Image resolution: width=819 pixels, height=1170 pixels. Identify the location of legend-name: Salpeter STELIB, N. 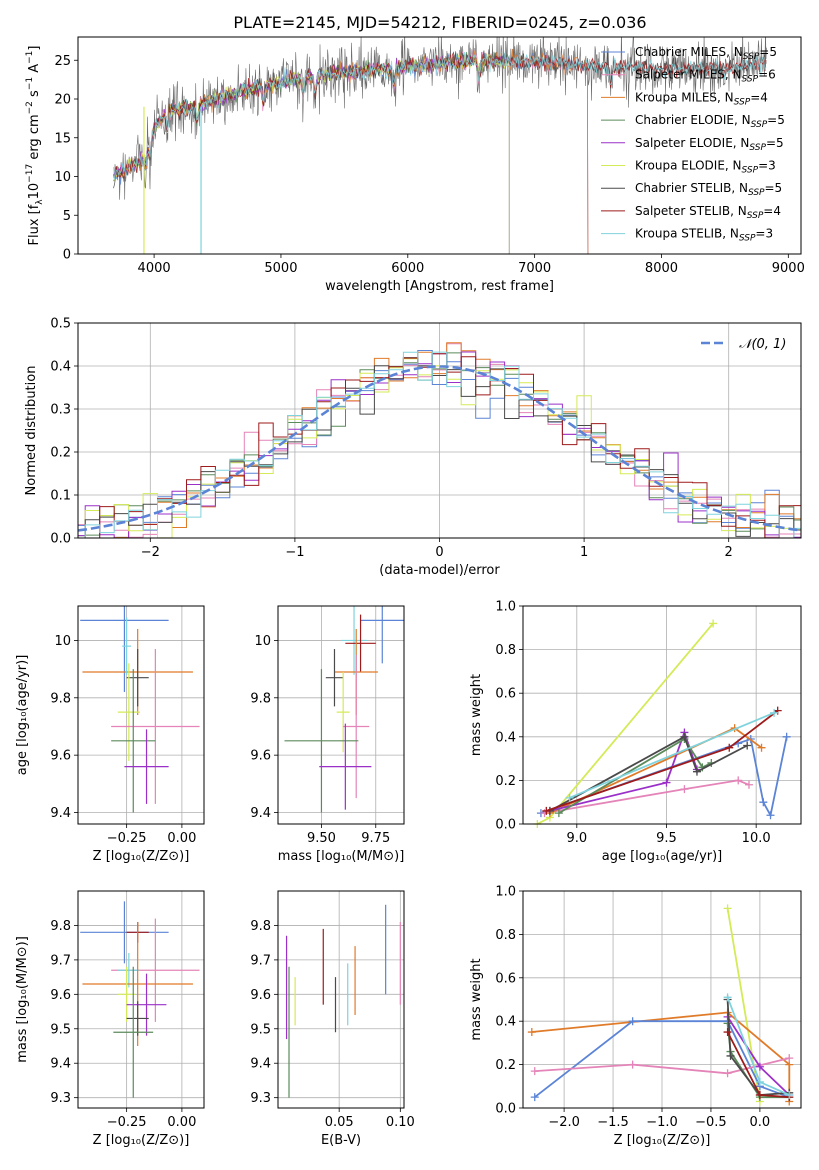
(691, 211).